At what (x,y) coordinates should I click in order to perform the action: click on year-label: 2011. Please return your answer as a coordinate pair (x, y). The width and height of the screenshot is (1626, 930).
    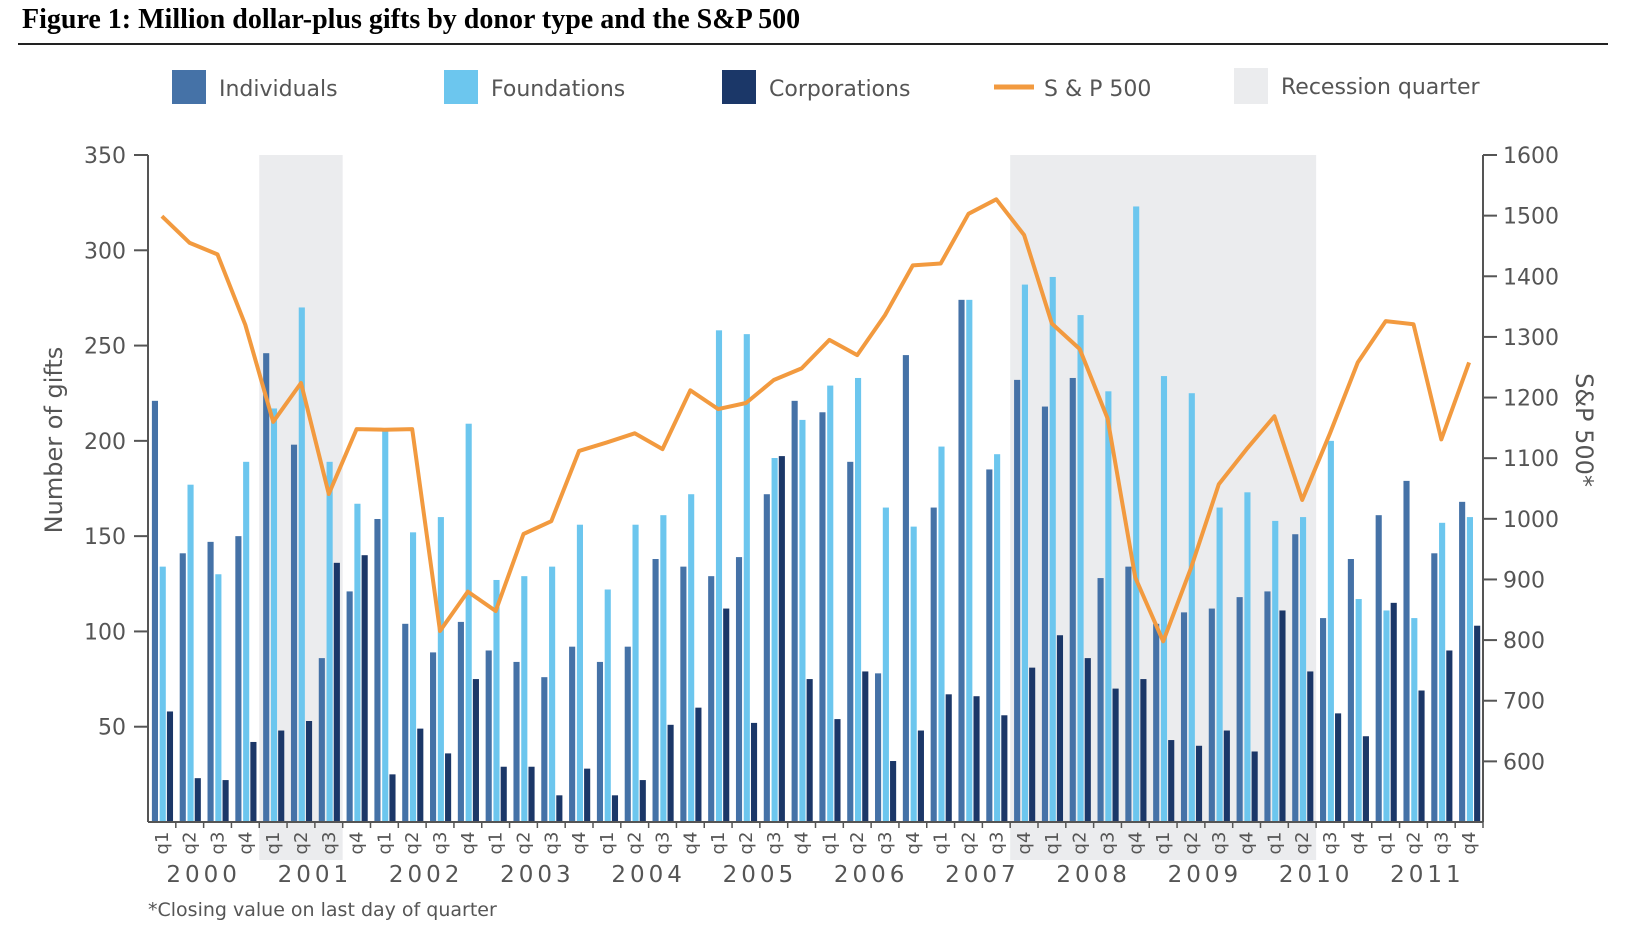
    Looking at the image, I should click on (1427, 875).